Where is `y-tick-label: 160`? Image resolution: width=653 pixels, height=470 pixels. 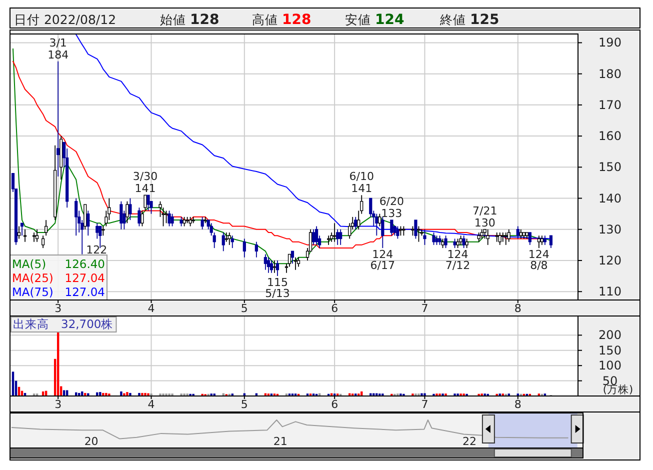
y-tick-label: 160 is located at coordinates (610, 136).